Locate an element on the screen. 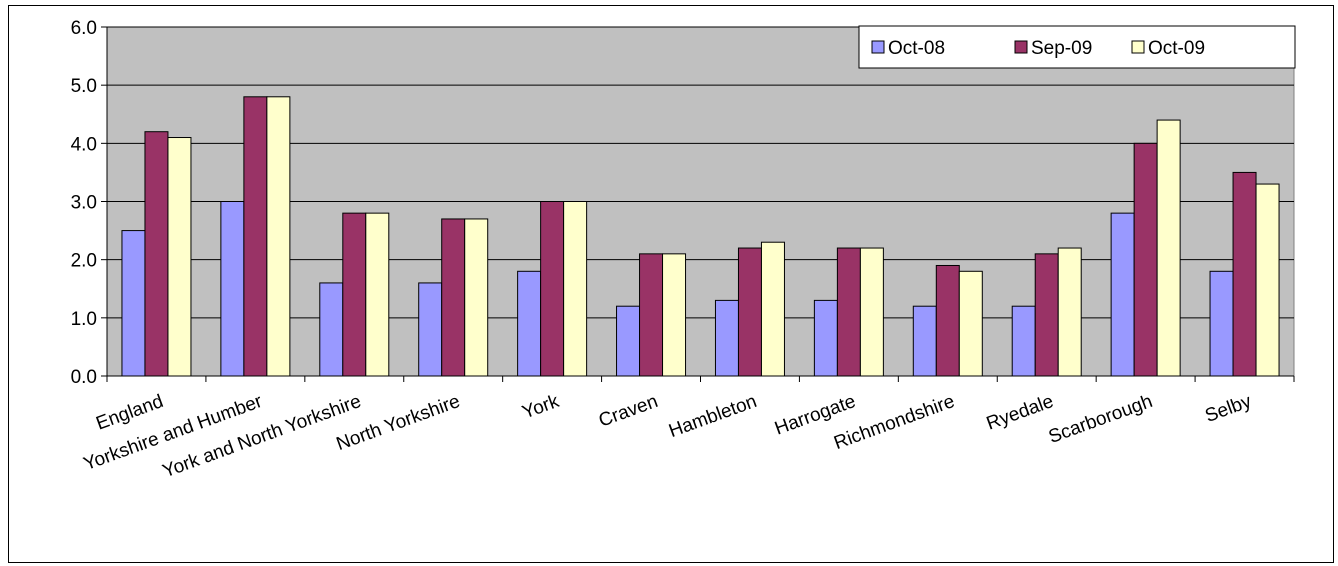  y-tick-label: 6.0 is located at coordinates (84, 28).